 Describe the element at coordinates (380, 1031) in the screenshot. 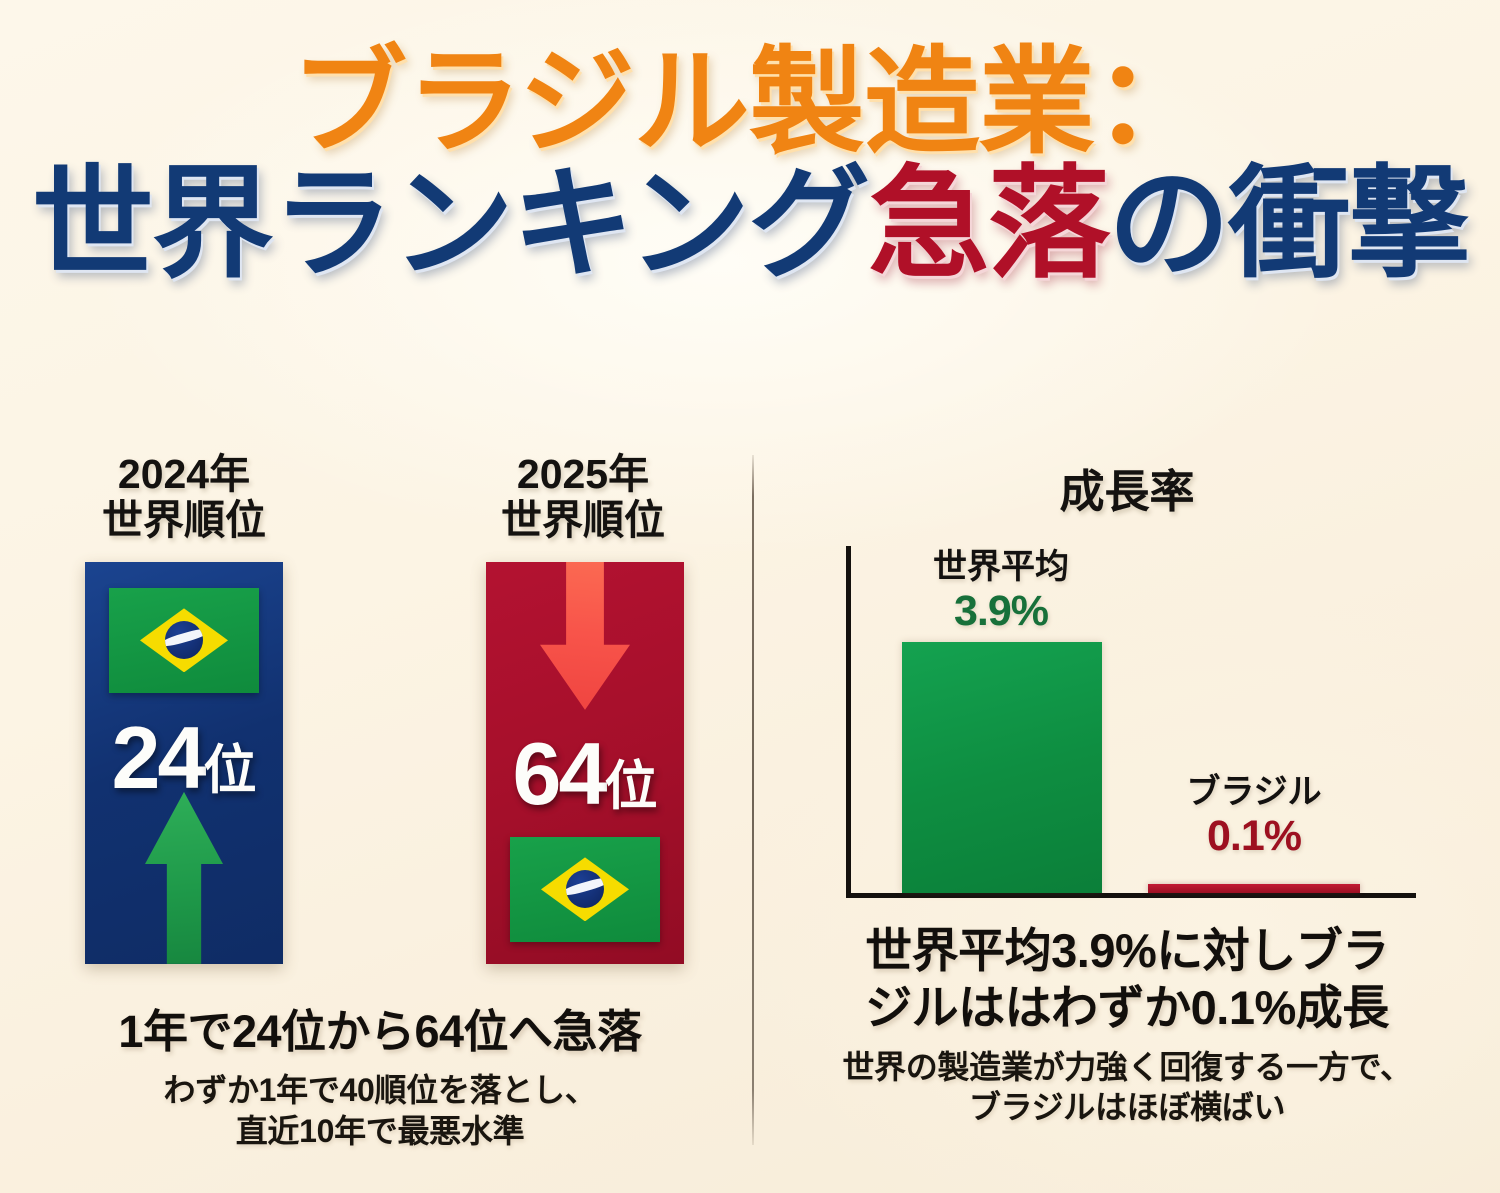

I see `left-caption-headline: 1年で24位から64位へ急落` at that location.